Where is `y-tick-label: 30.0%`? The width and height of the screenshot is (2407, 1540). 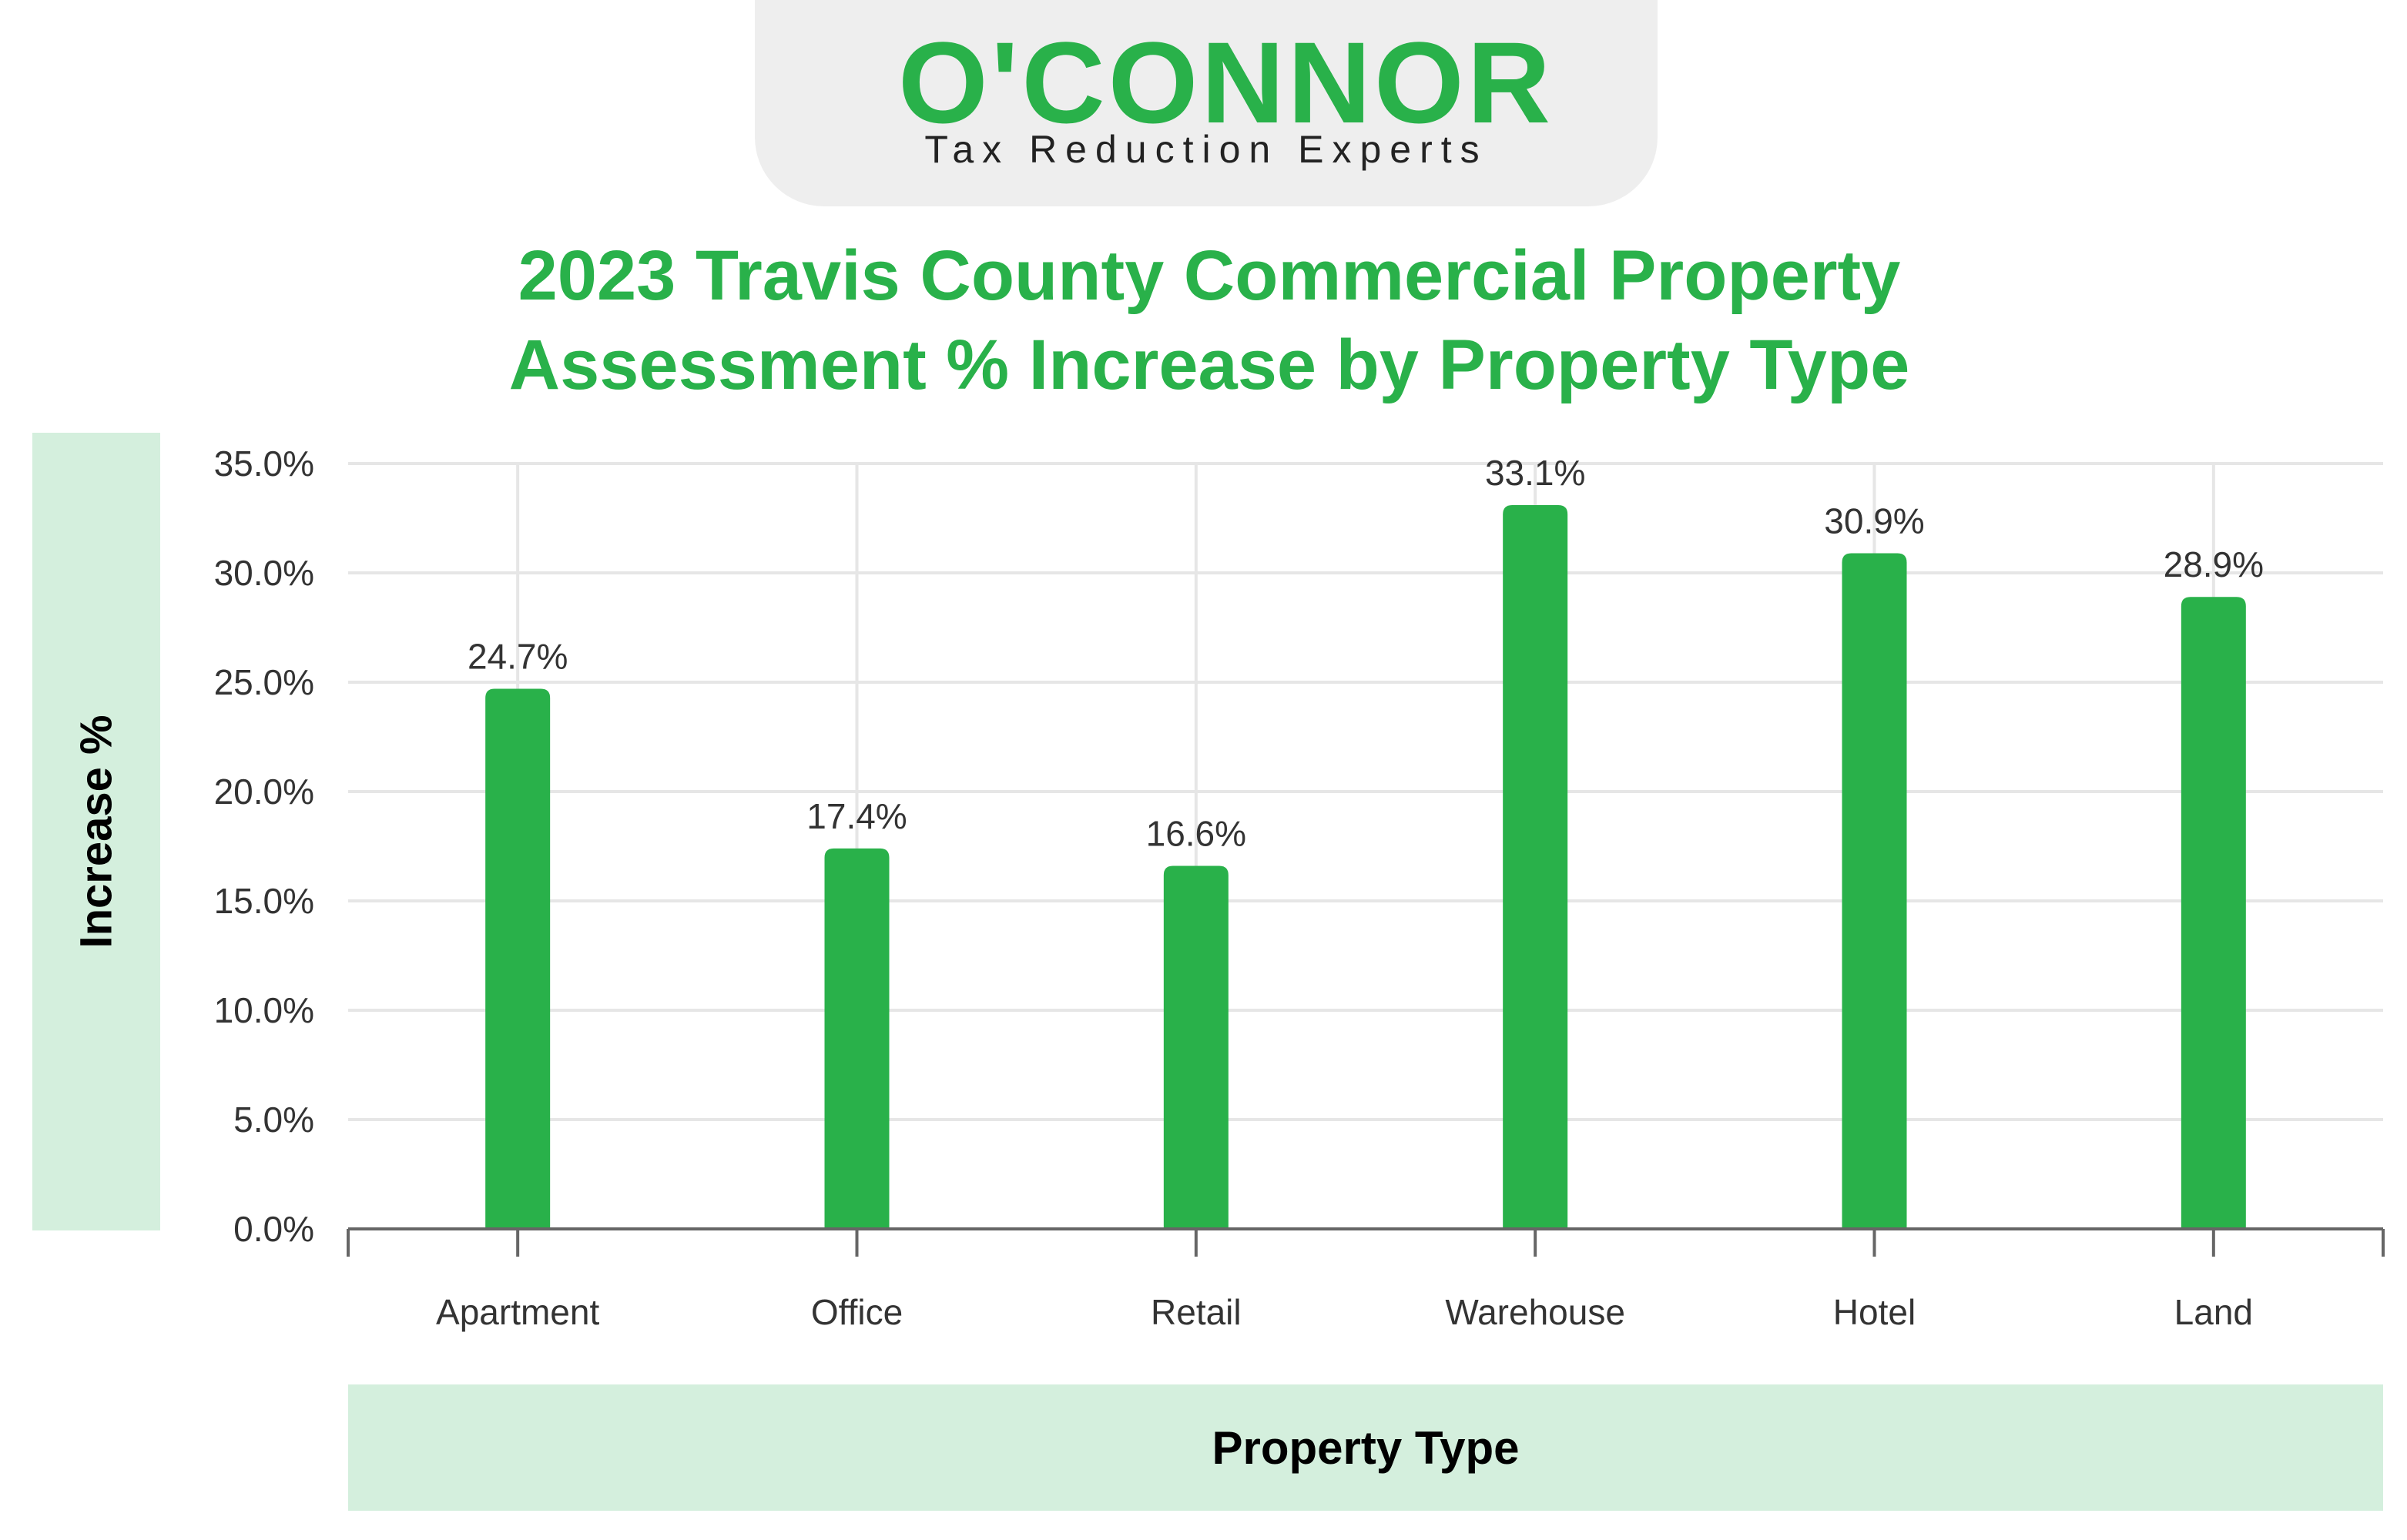 y-tick-label: 30.0% is located at coordinates (264, 573).